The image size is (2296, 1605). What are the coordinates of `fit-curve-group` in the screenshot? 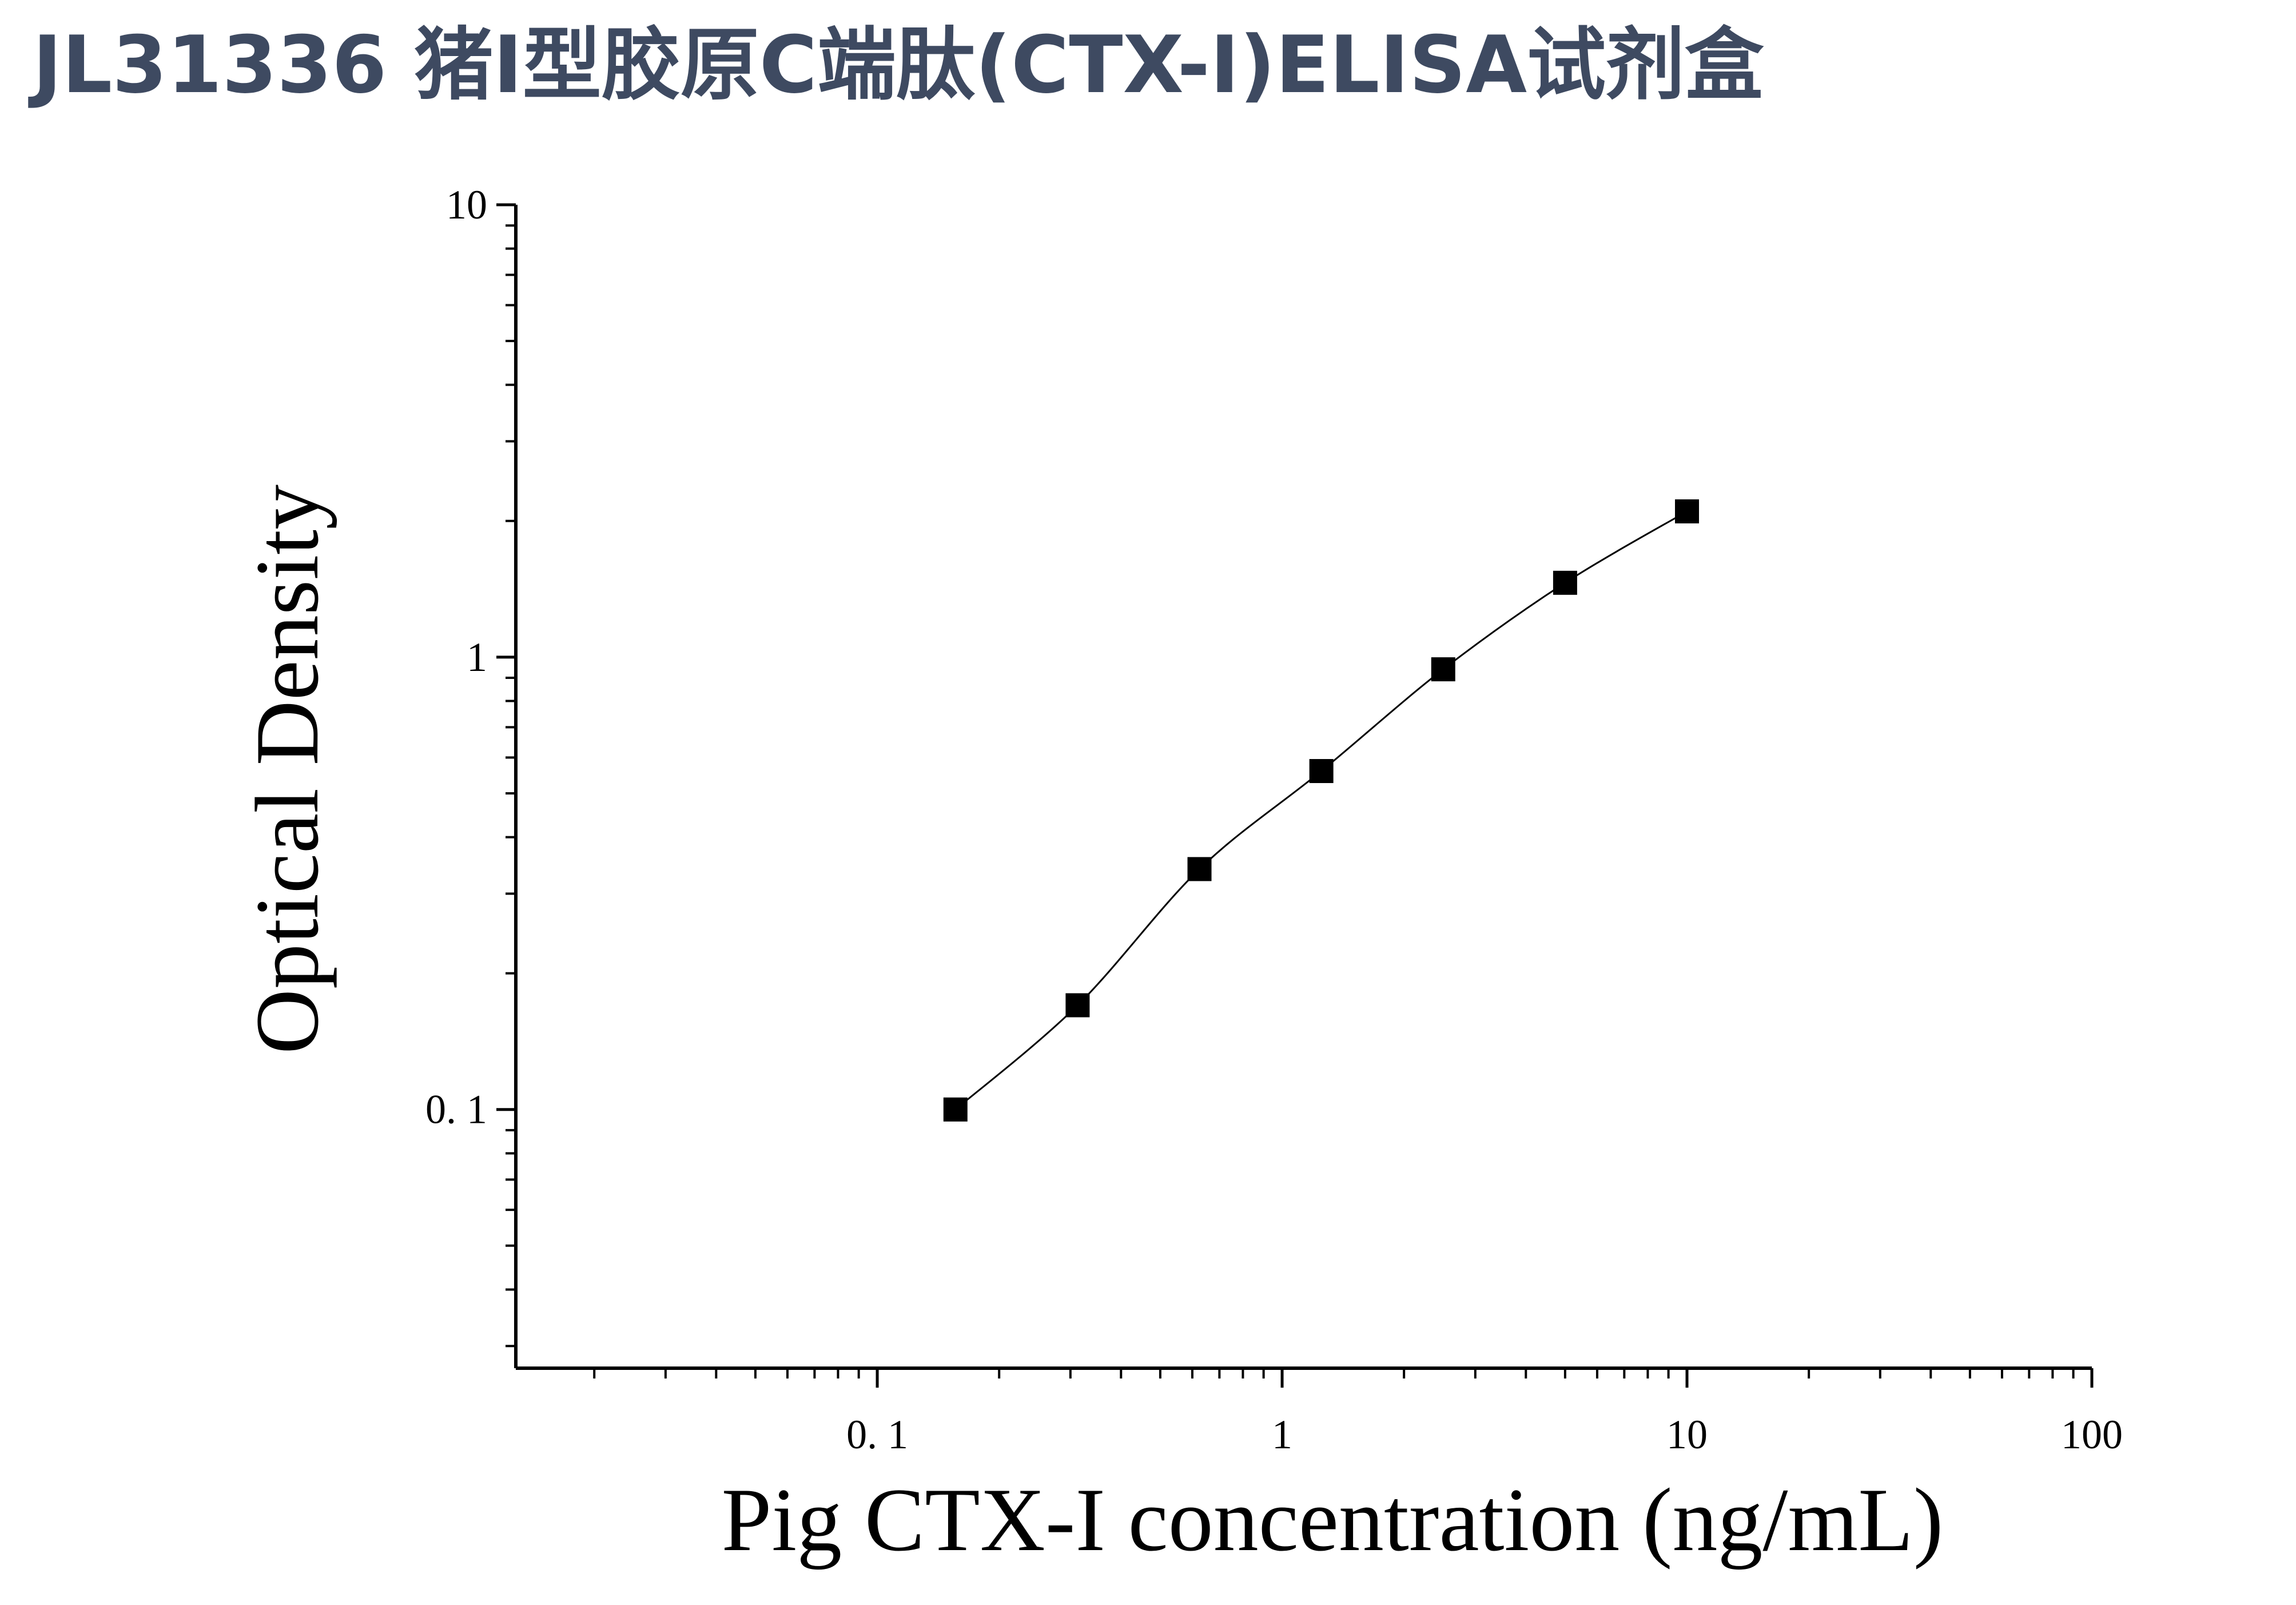 It's located at (1321, 810).